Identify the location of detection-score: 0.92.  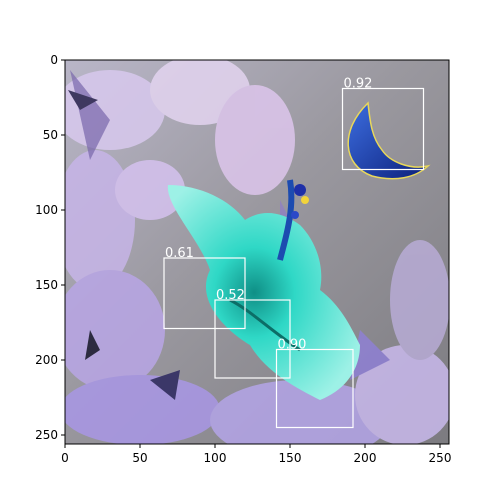
(358, 84).